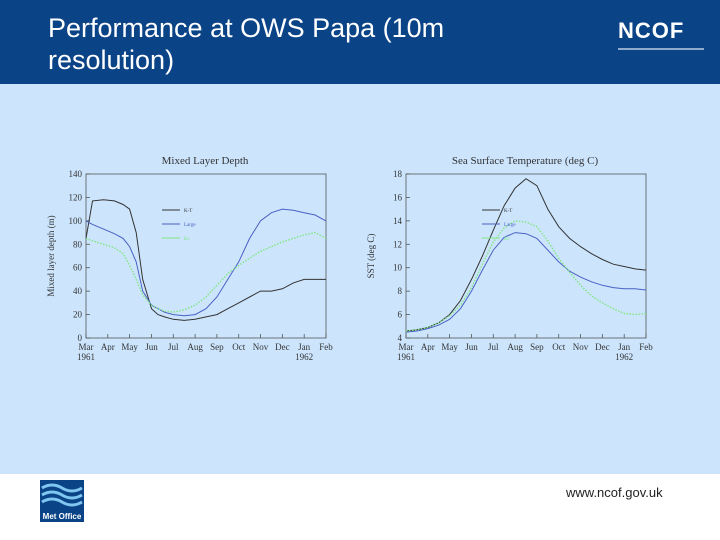 This screenshot has height=540, width=720. What do you see at coordinates (78, 291) in the screenshot?
I see `y-tick-label: 40` at bounding box center [78, 291].